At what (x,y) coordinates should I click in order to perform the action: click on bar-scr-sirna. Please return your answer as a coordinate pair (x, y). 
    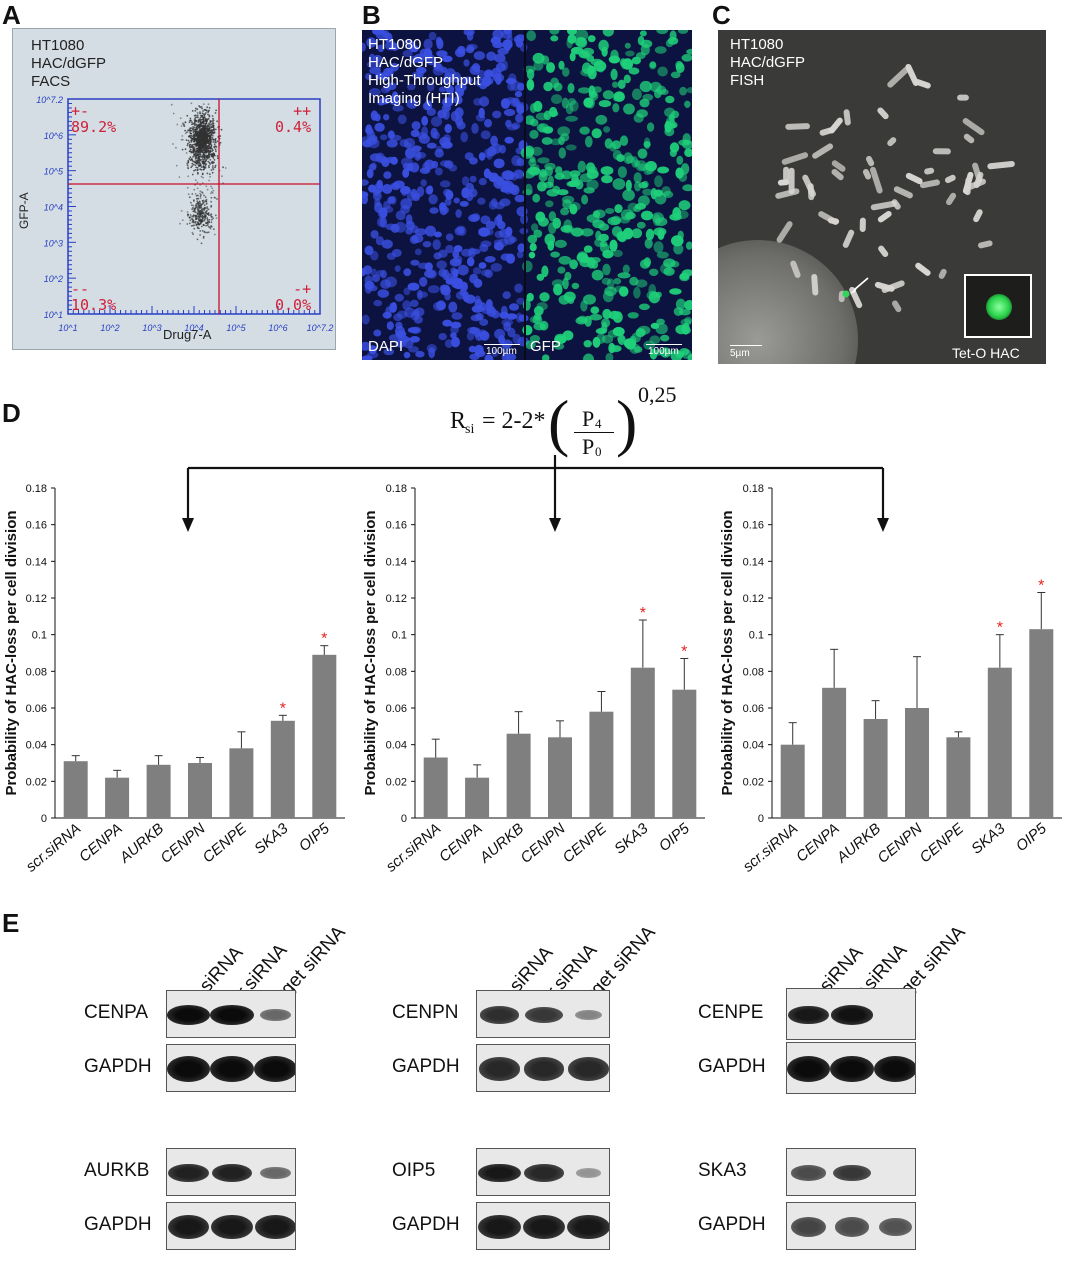
    Looking at the image, I should click on (75, 789).